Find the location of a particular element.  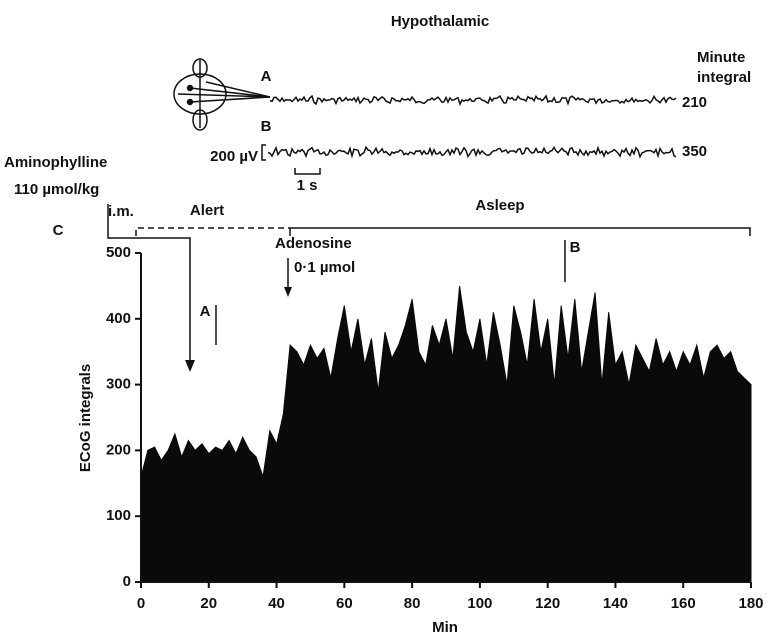

state-label: Asleep is located at coordinates (499, 205).